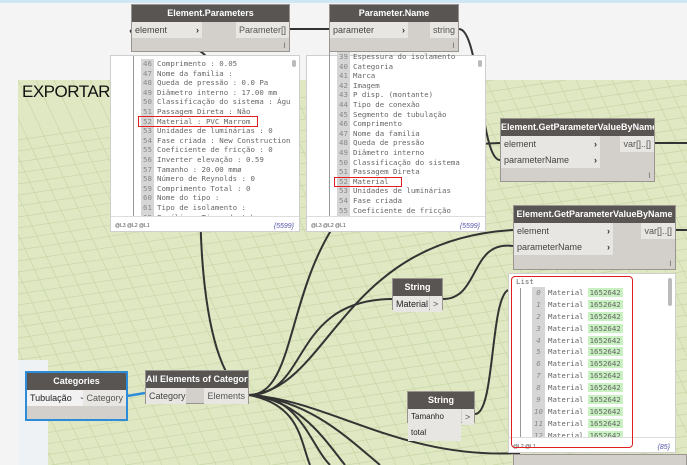  I want to click on node-title: Element.Parameters, so click(210, 13).